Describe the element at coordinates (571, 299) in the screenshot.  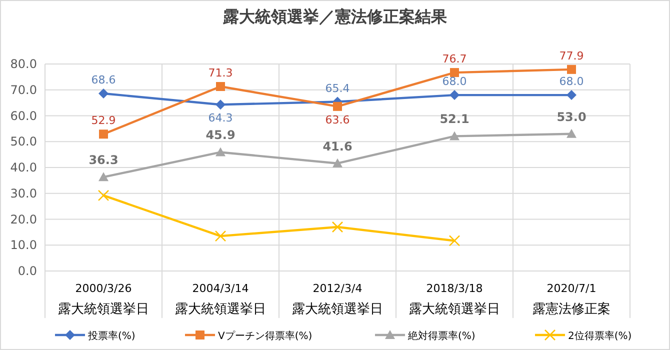
I see `x-tick-label: 2020/7/1 露憲法修正案` at that location.